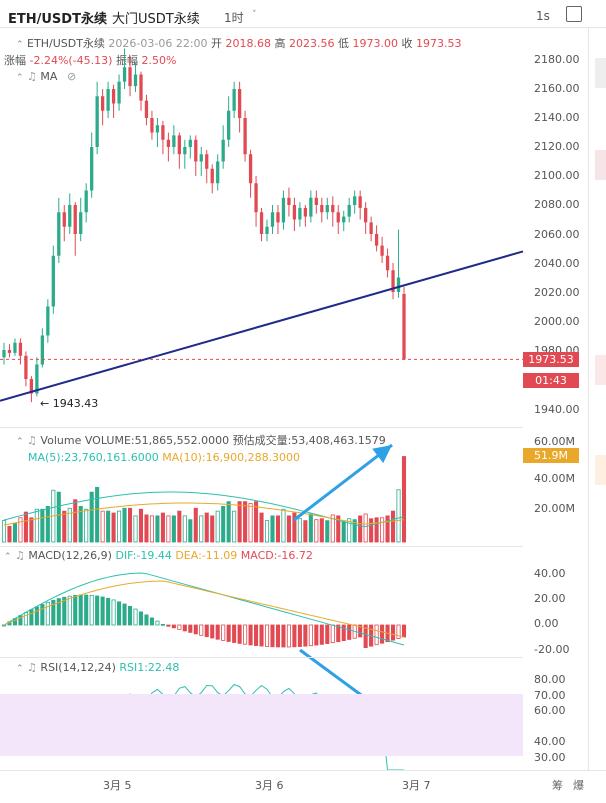 The image size is (606, 803). I want to click on change-label: 涨幅, so click(15, 60).